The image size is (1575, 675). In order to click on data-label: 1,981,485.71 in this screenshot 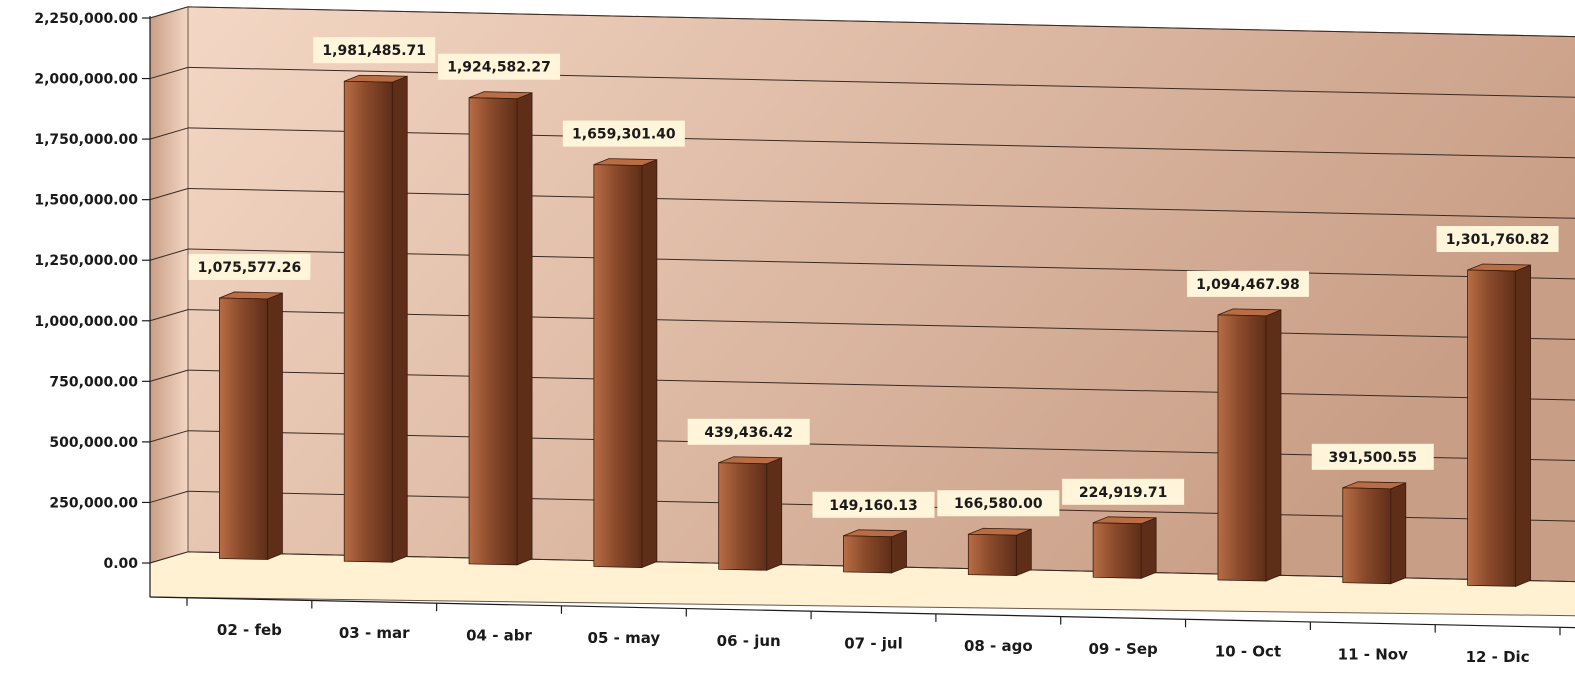, I will do `click(374, 50)`.